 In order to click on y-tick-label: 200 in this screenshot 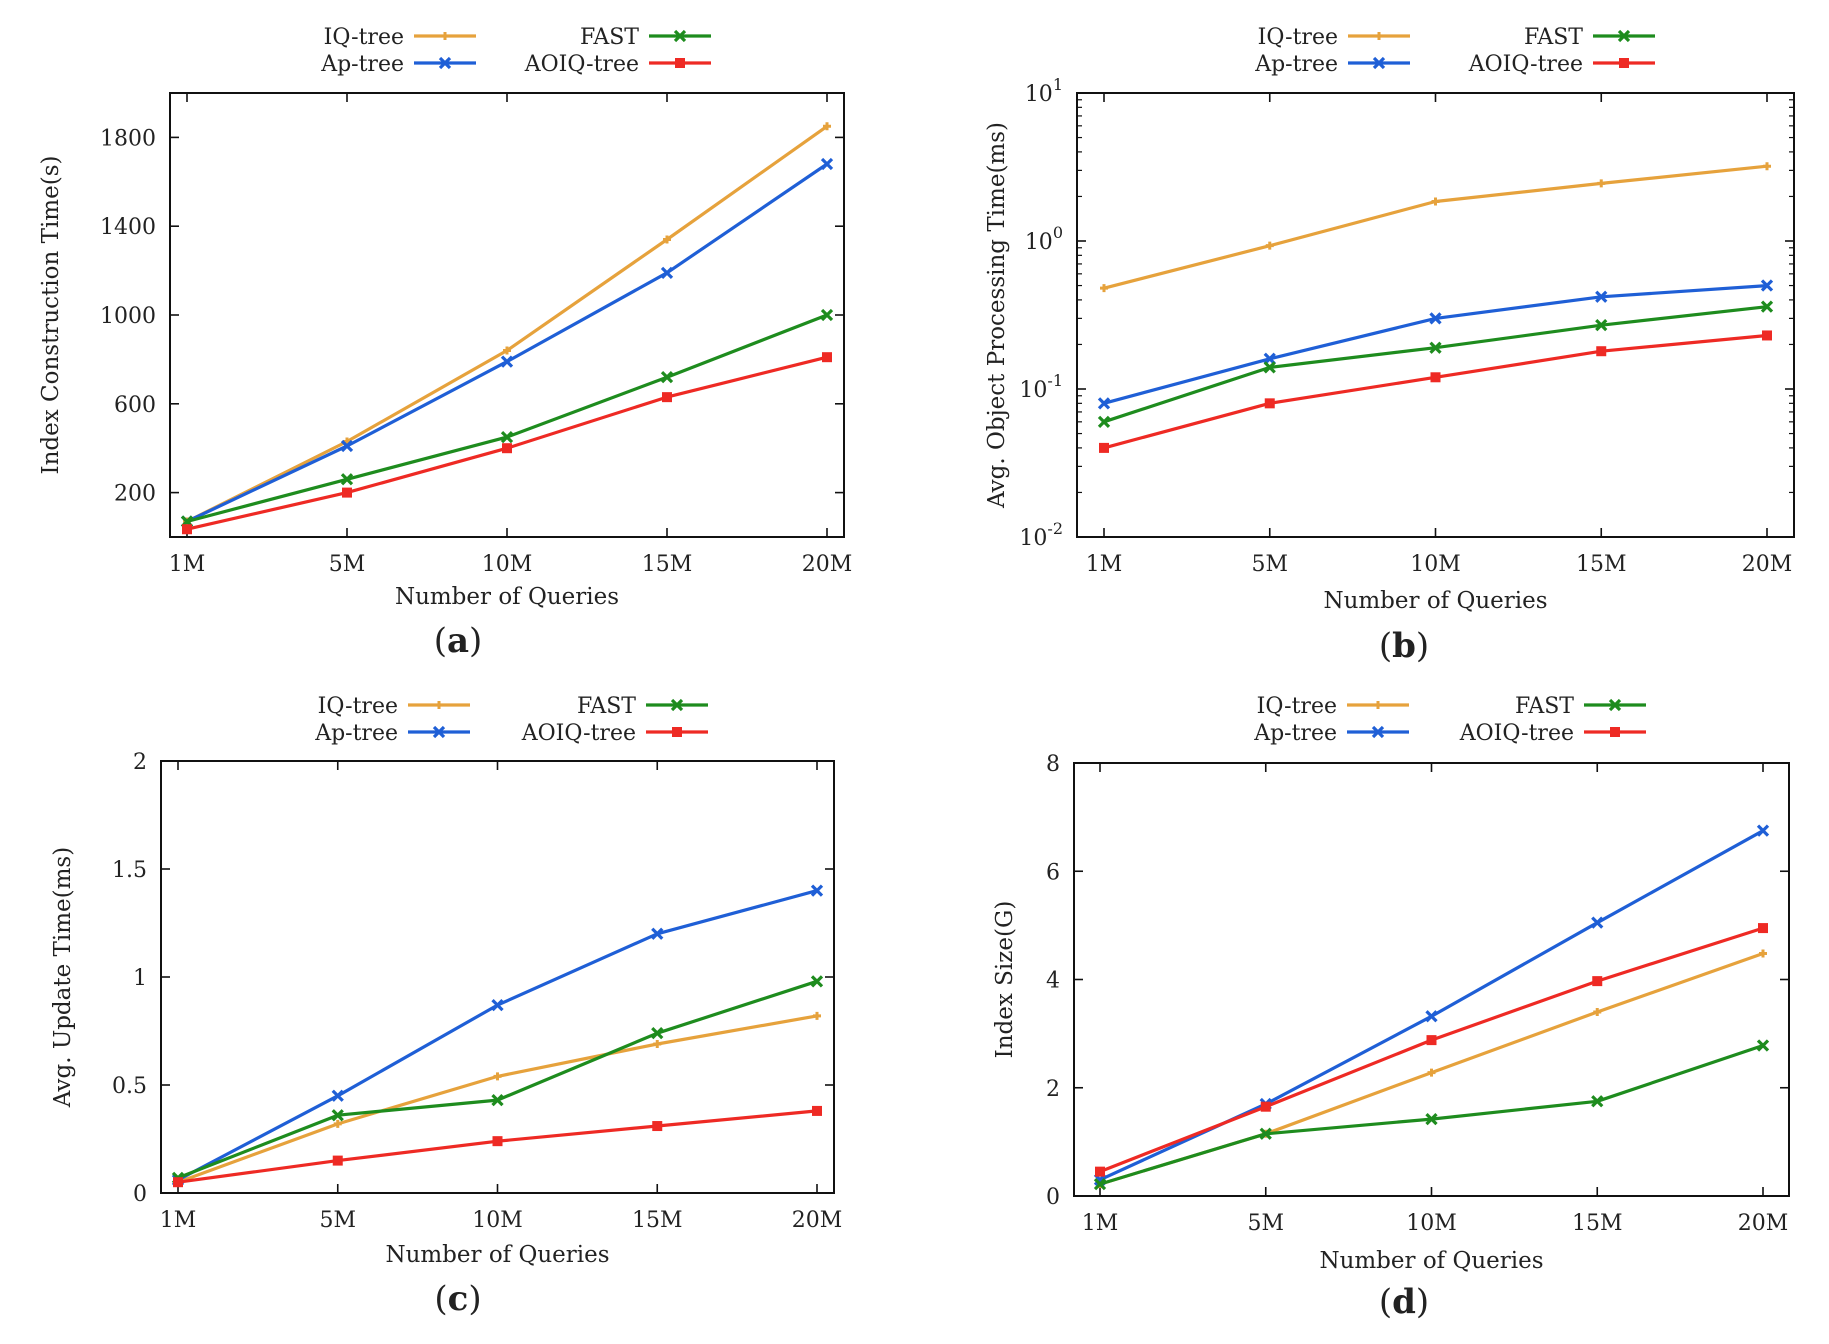, I will do `click(135, 494)`.